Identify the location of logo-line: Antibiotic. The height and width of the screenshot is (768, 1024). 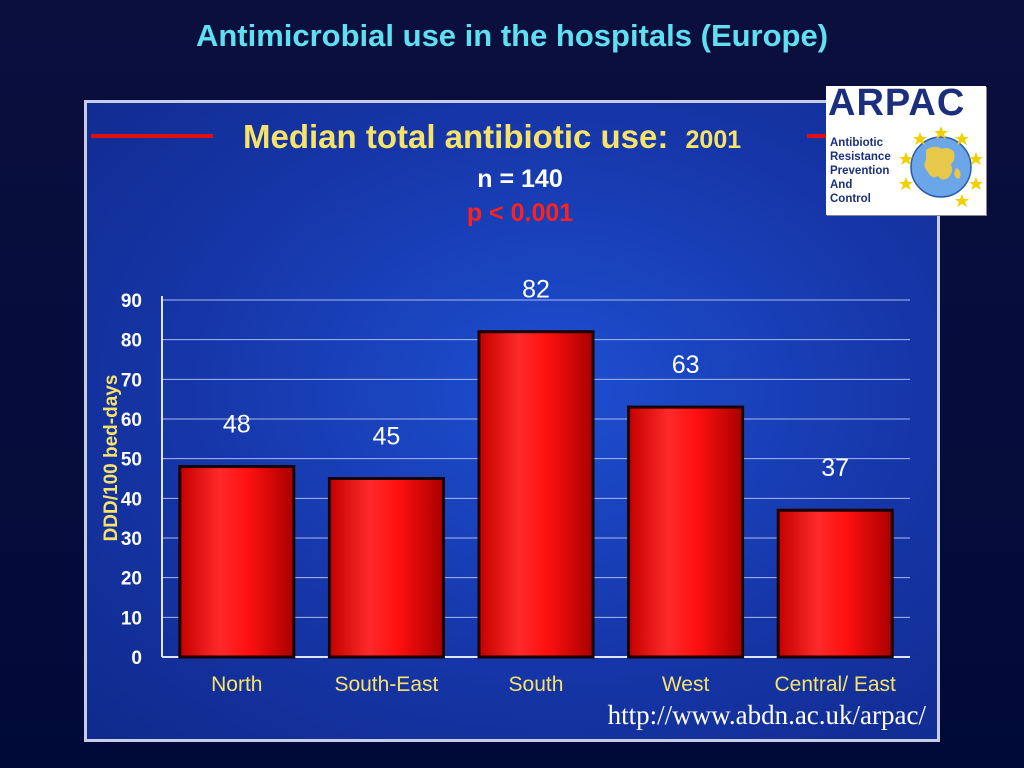
(857, 143).